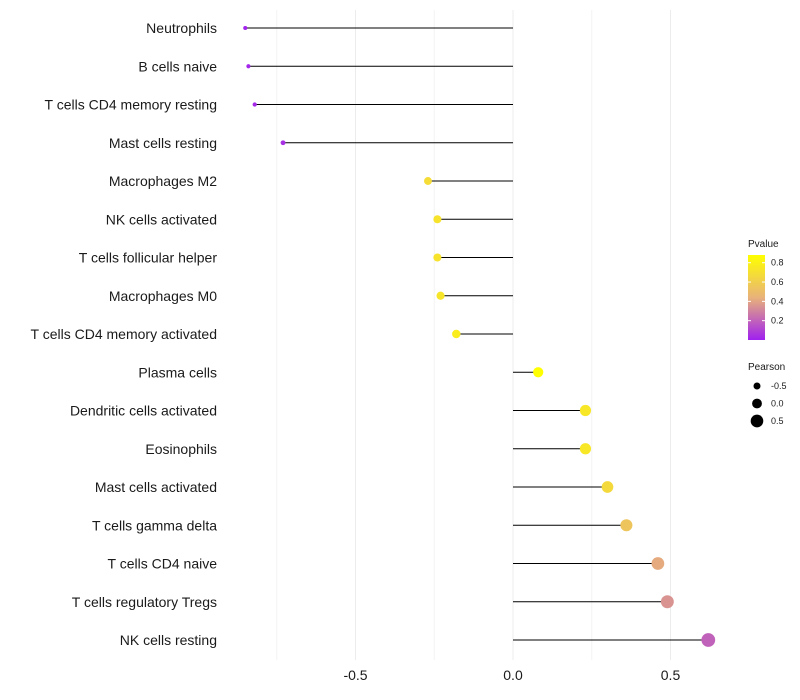  I want to click on category-label: Macrophages M0, so click(163, 296).